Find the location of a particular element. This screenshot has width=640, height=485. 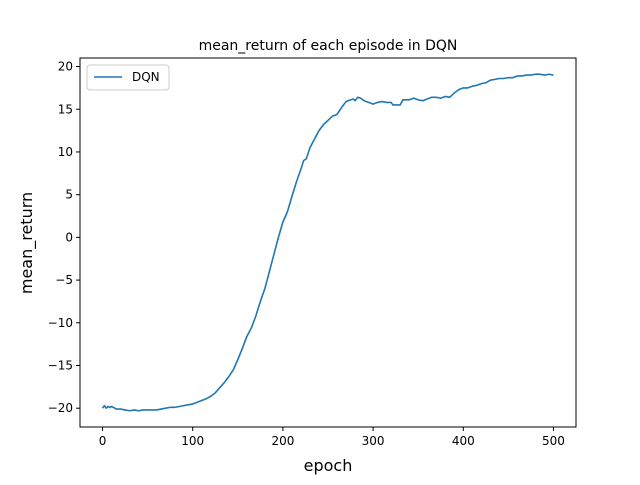

legend-box is located at coordinates (128, 77).